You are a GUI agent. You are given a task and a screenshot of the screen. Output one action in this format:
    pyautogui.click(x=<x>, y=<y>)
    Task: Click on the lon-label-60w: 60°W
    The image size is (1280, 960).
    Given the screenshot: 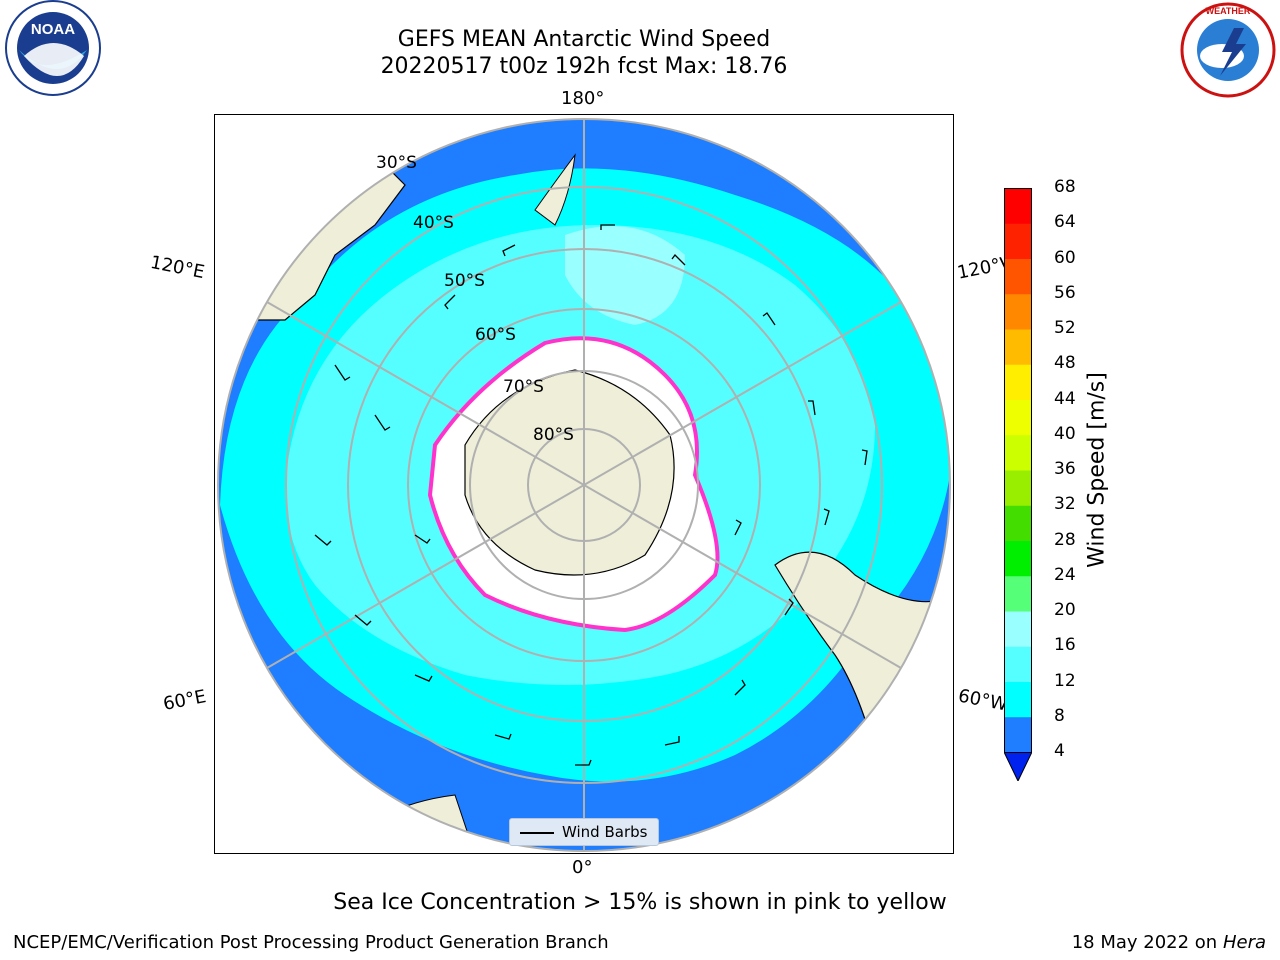 What is the action you would take?
    pyautogui.click(x=983, y=700)
    